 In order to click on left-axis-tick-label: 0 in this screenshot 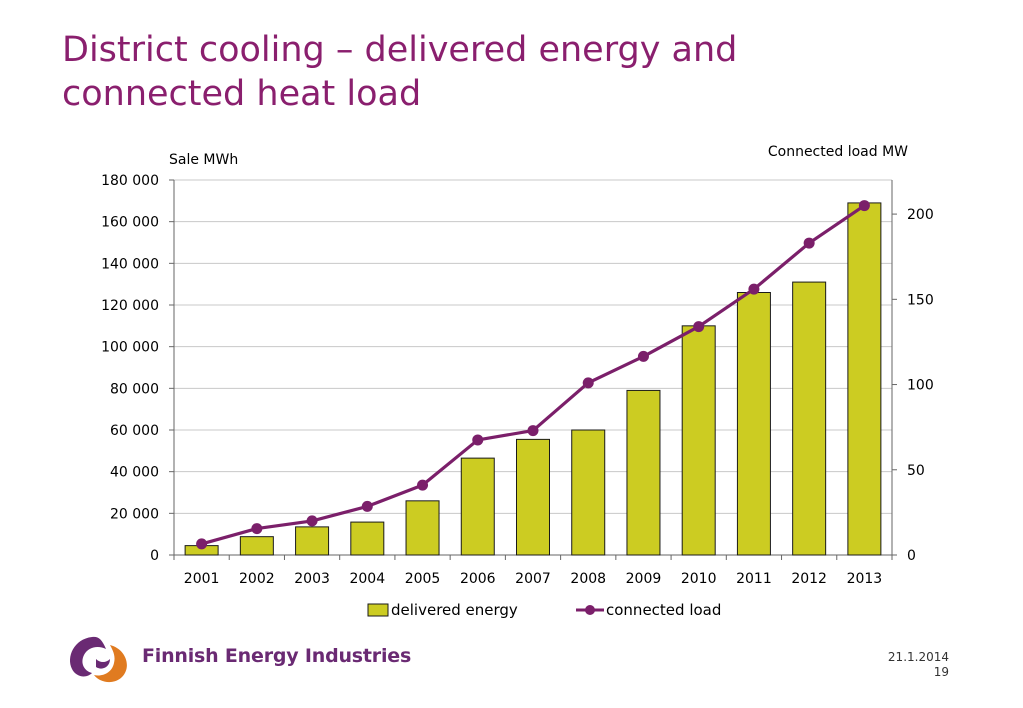, I will do `click(154, 556)`.